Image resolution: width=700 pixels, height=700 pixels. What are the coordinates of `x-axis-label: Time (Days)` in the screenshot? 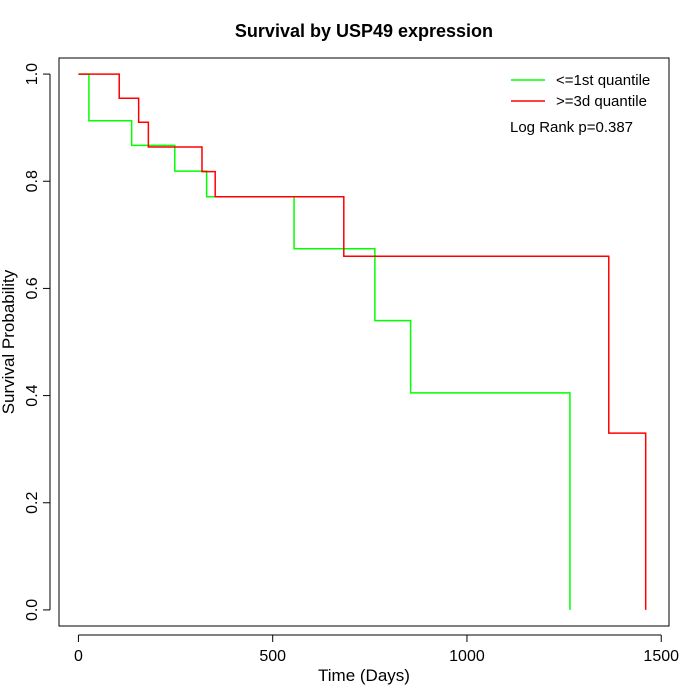 It's located at (364, 675).